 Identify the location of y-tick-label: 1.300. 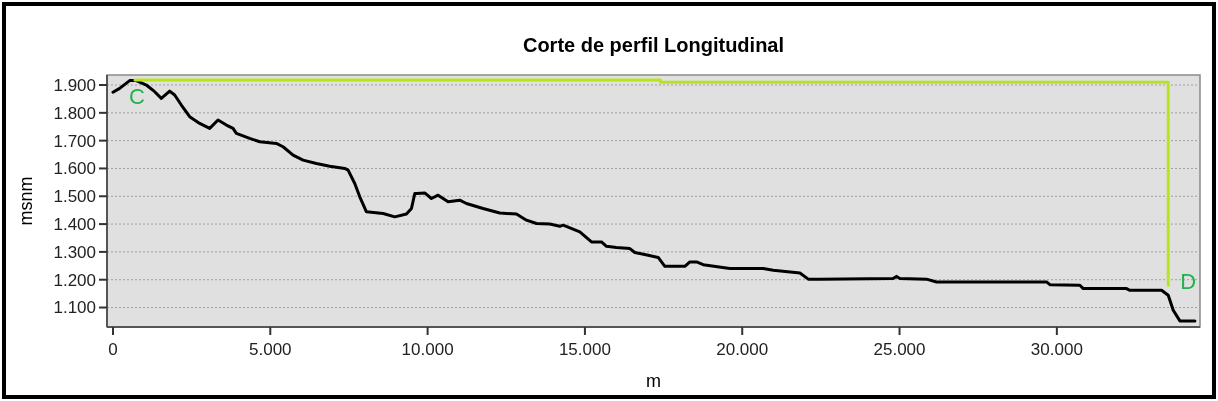
(74, 252).